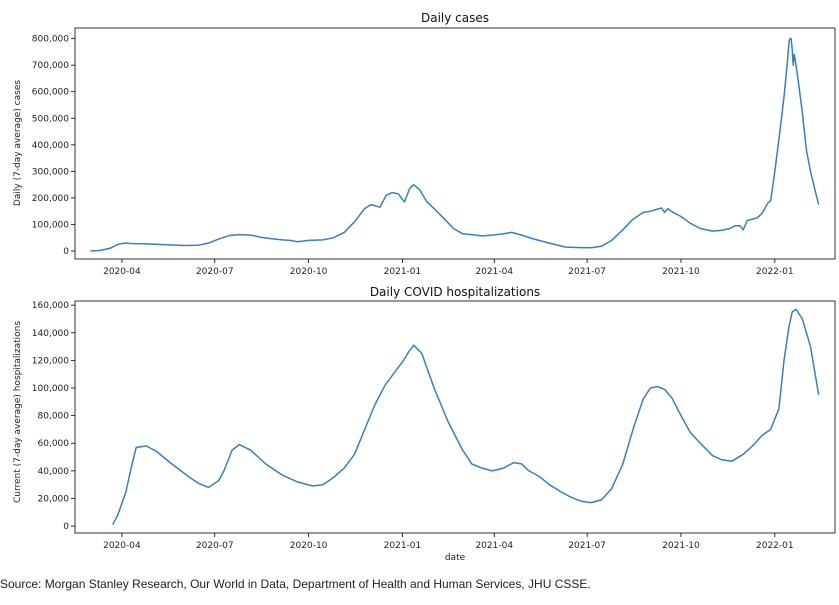  I want to click on hospitalizations-y-tick-label: 100,000, so click(50, 389).